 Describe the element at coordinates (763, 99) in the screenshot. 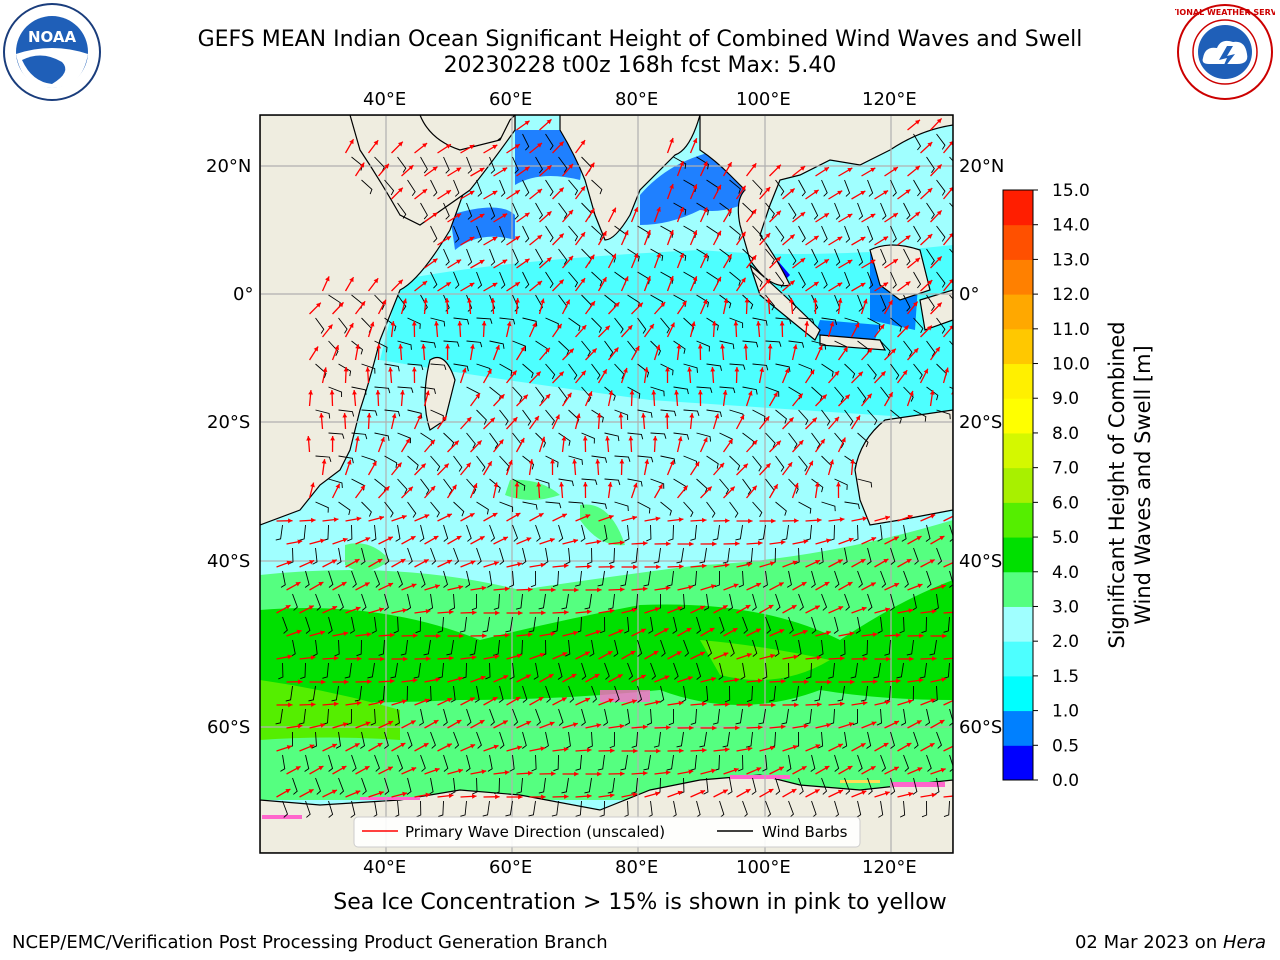

I see `top-lon-label: 100°E` at that location.